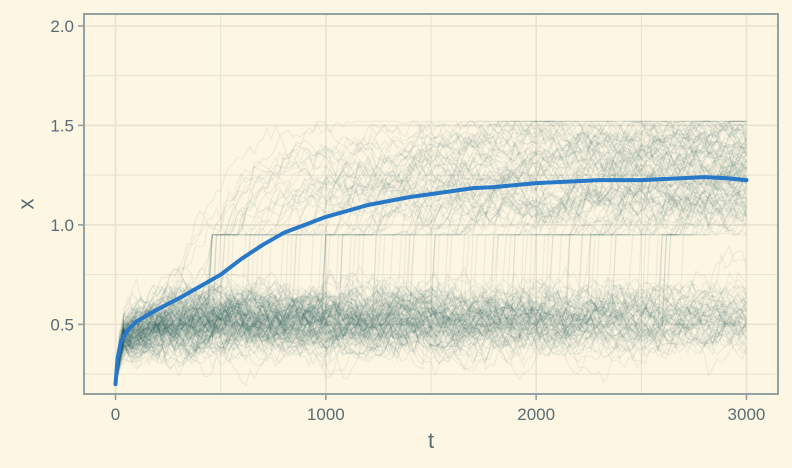 Image resolution: width=792 pixels, height=468 pixels. What do you see at coordinates (438, 409) in the screenshot?
I see `x-axis: 0 1000 2000 3000` at bounding box center [438, 409].